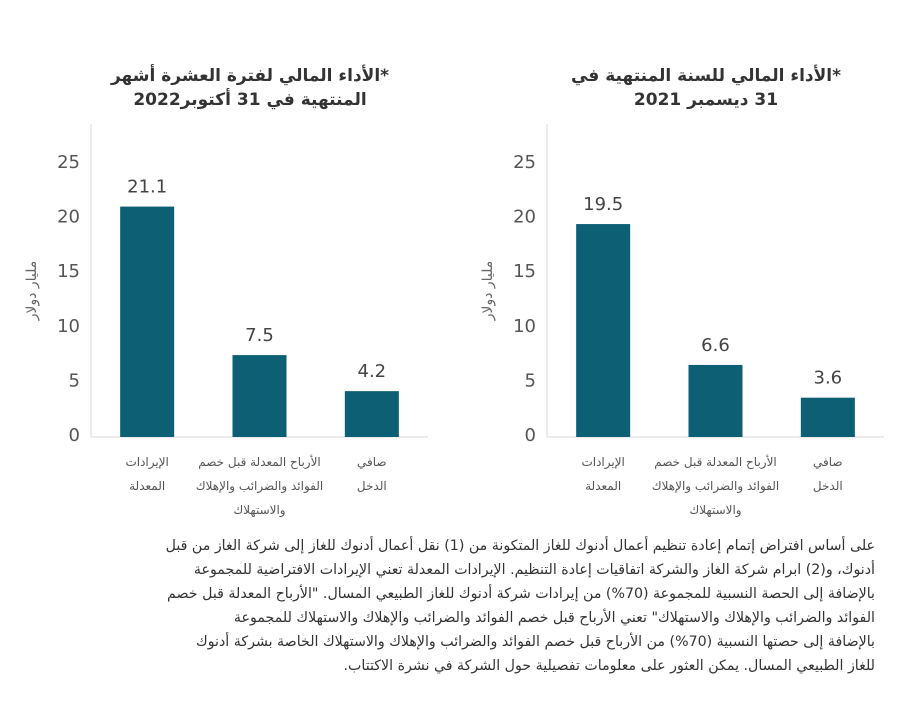 This screenshot has width=912, height=703. Describe the element at coordinates (147, 187) in the screenshot. I see `data-label: 21.1` at that location.